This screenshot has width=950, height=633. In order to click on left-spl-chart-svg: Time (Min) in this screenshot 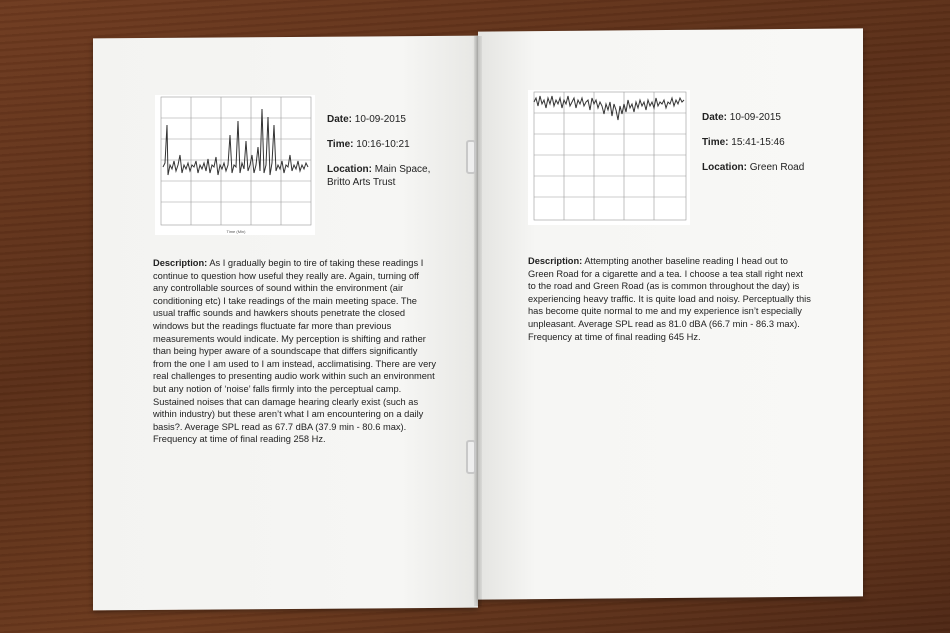, I will do `click(236, 165)`.